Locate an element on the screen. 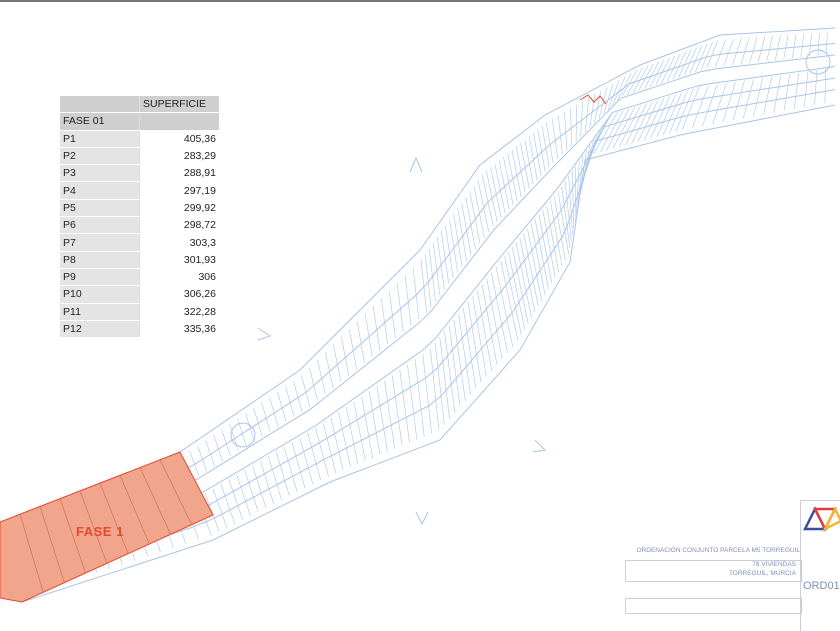 This screenshot has height=631, width=840. parcel-area: 297,19 is located at coordinates (180, 190).